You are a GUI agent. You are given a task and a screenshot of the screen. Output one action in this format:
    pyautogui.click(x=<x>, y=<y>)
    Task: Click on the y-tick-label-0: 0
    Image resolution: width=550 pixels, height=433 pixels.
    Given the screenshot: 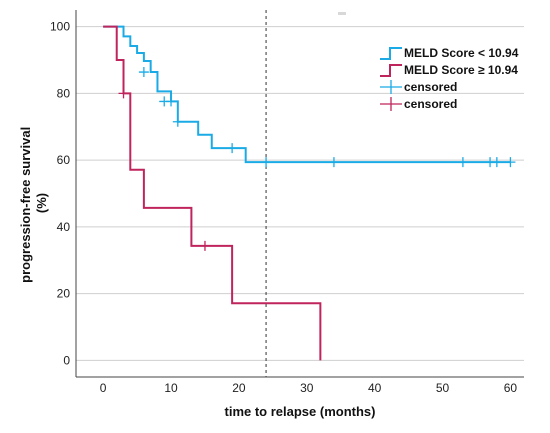 What is the action you would take?
    pyautogui.click(x=66, y=360)
    